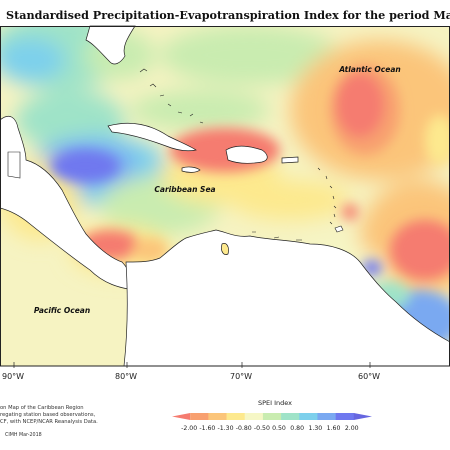  Describe the element at coordinates (192, 365) in the screenshot. I see `graticule-ticks` at that location.